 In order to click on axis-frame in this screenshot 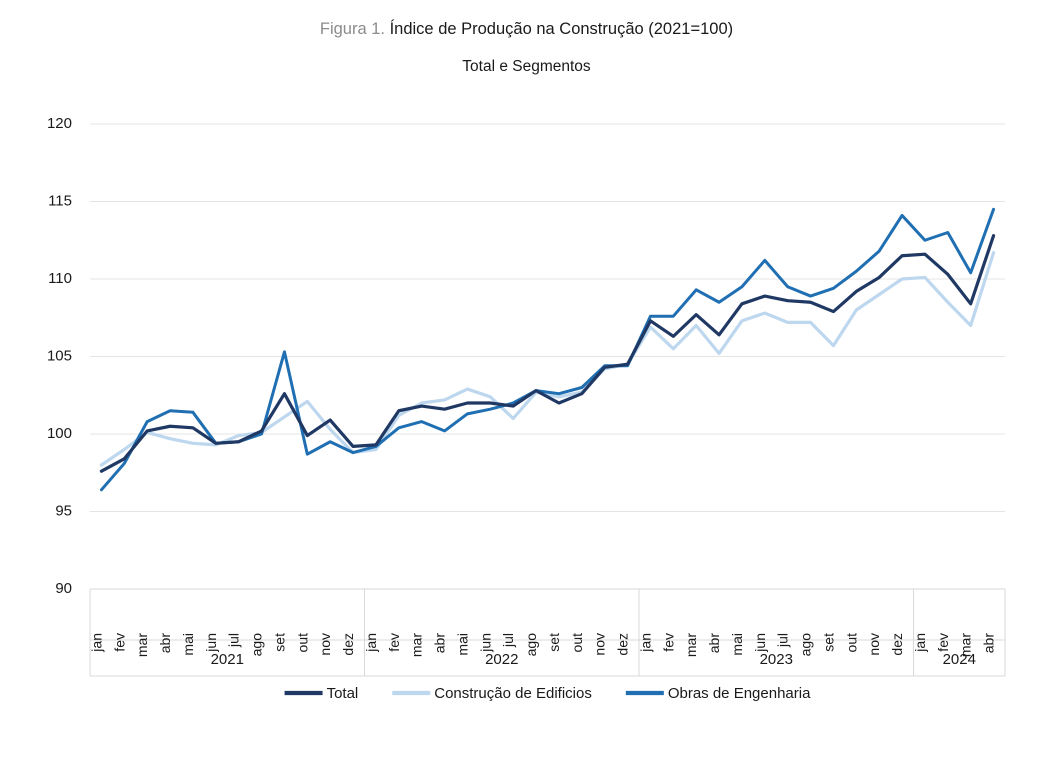, I will do `click(547, 632)`.